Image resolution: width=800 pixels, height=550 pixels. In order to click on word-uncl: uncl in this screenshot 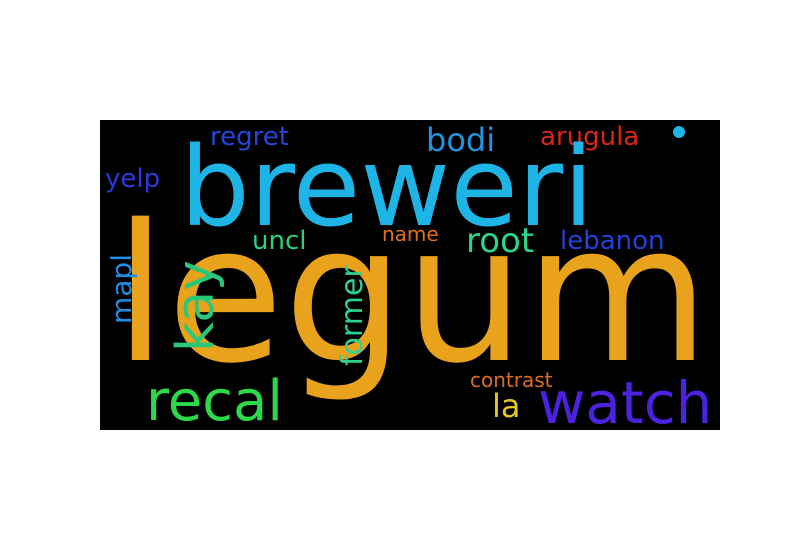, I will do `click(279, 241)`.